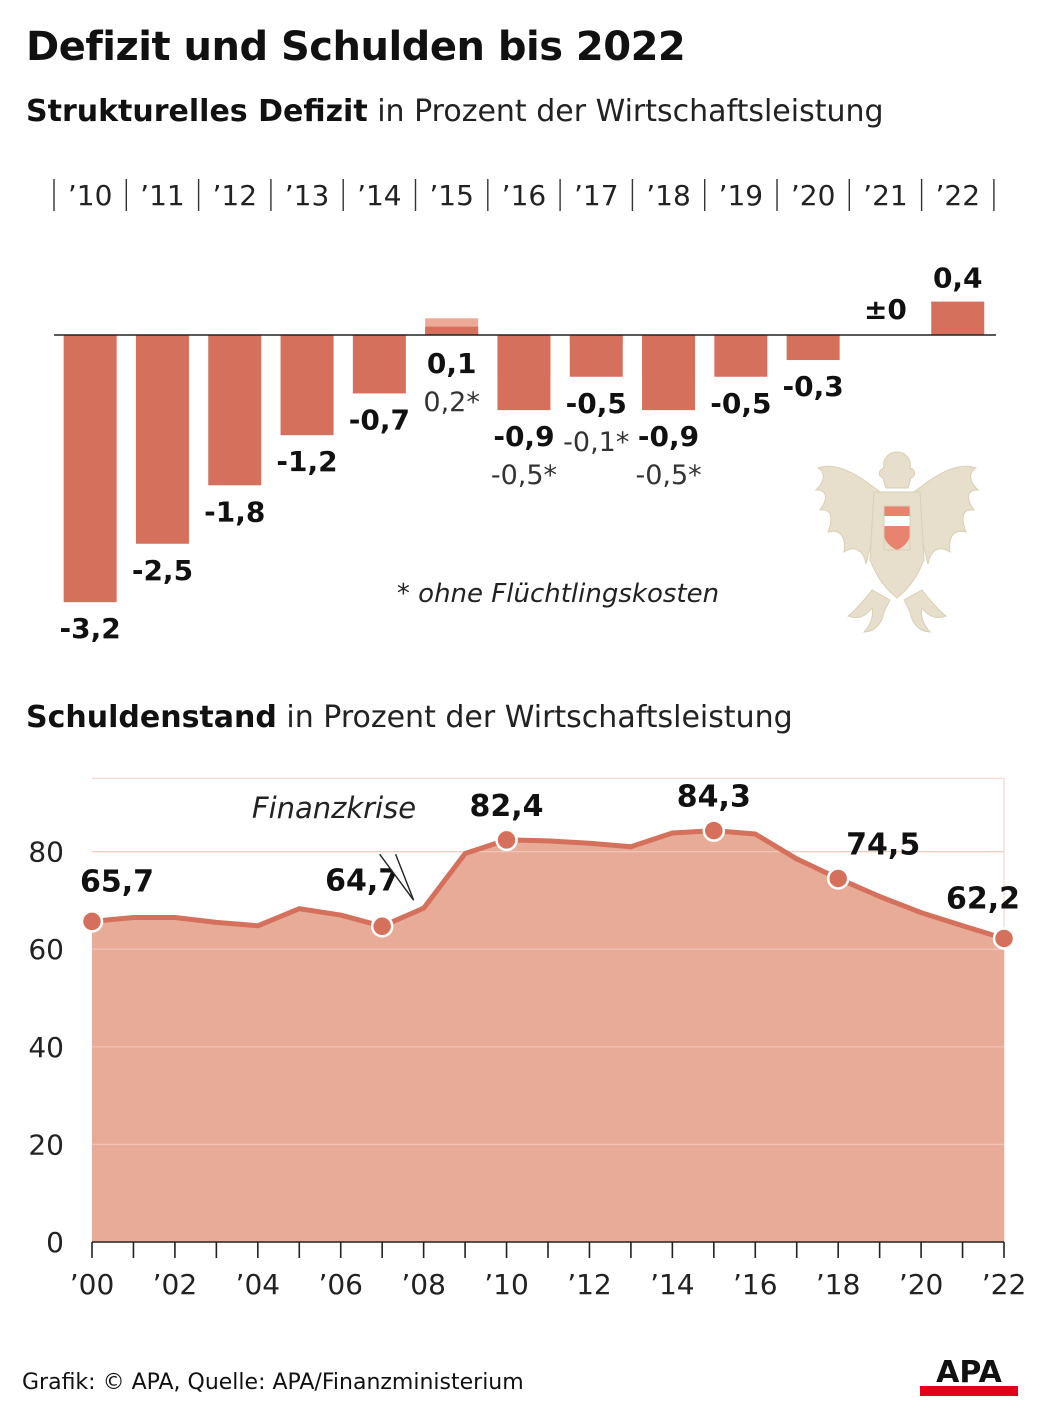  Describe the element at coordinates (234, 511) in the screenshot. I see `deficit-value-label: -1,8` at that location.